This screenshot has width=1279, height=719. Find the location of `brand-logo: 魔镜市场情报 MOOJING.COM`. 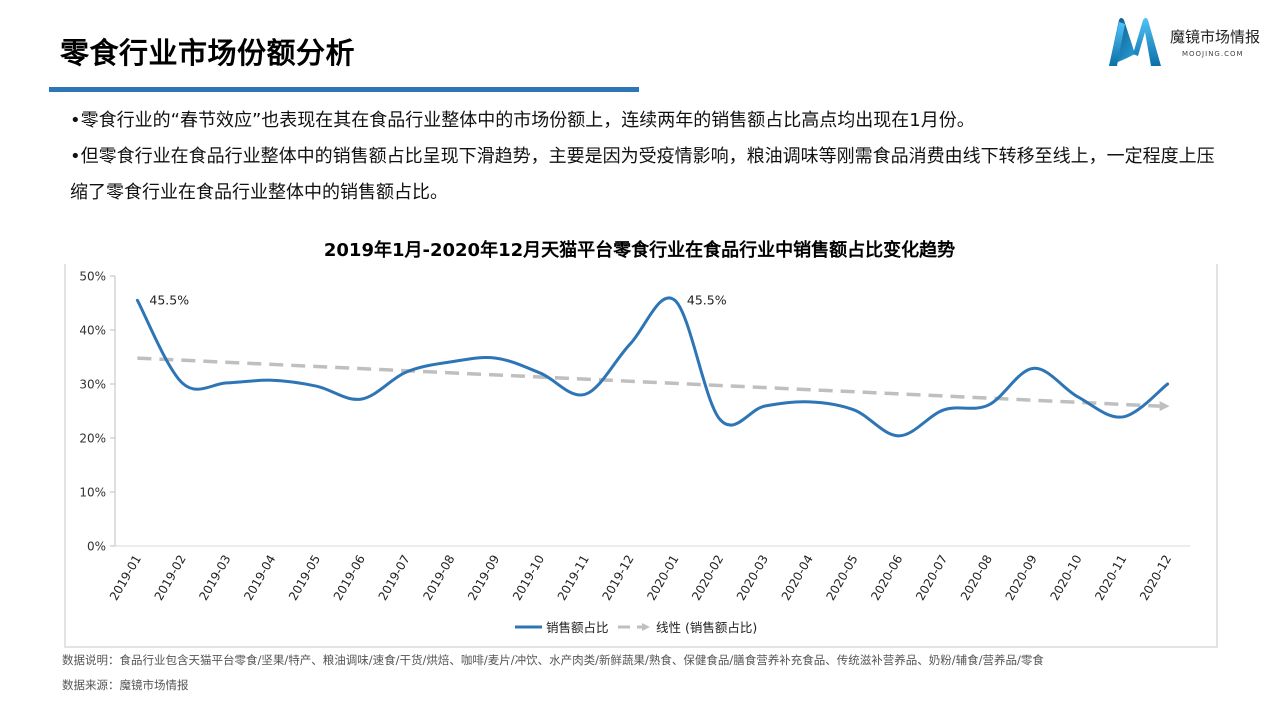

brand-logo: 魔镜市场情报 MOOJING.COM is located at coordinates (1182, 42).